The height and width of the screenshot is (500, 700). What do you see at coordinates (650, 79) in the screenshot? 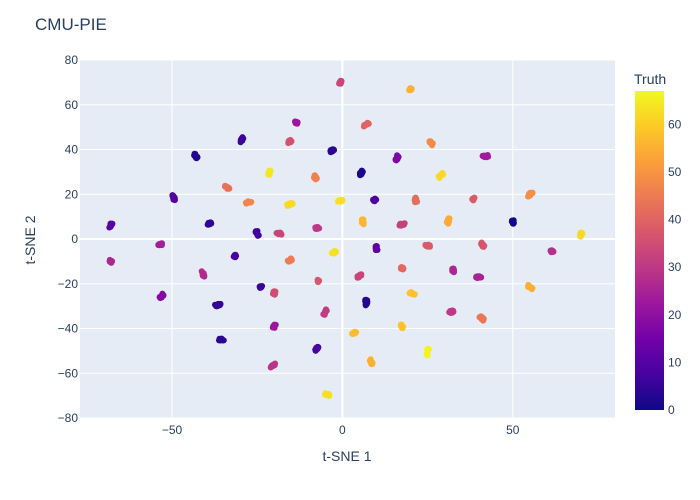
I see `colorbar-title: Truth` at bounding box center [650, 79].